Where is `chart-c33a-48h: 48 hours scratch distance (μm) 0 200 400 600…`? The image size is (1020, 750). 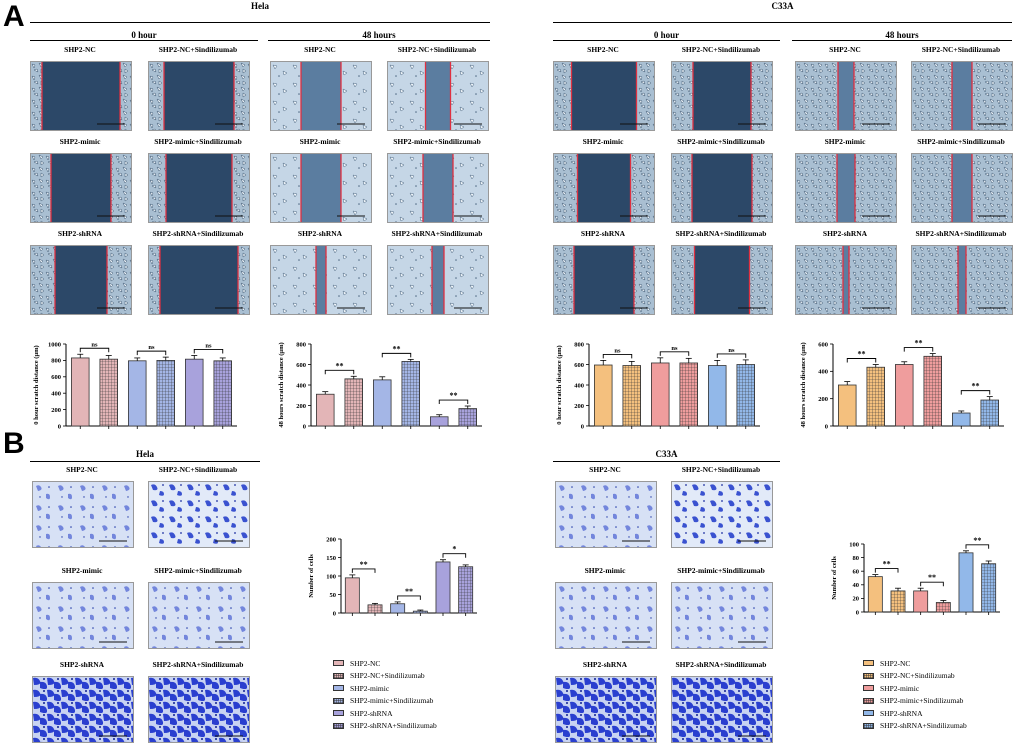
chart-c33a-48h: 48 hours scratch distance (μm) 0 200 400 600… is located at coordinates (904, 385).